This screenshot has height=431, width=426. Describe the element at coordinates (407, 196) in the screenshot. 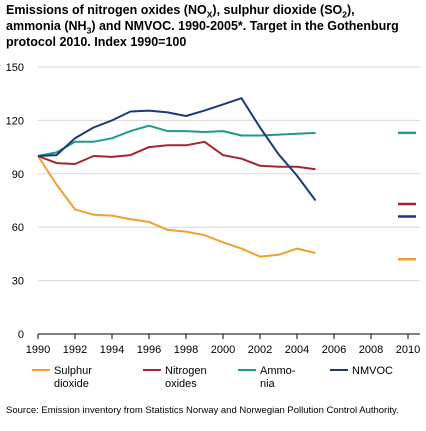

I see `target-markers` at that location.